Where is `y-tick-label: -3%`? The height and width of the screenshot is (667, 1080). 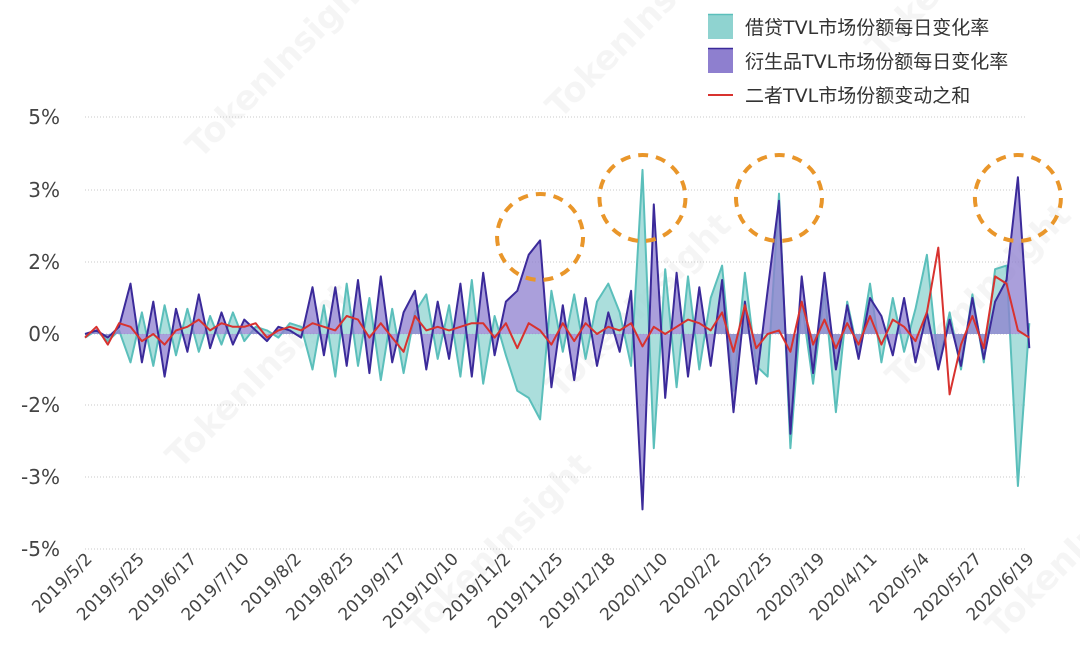 y-tick-label: -3% is located at coordinates (40, 477).